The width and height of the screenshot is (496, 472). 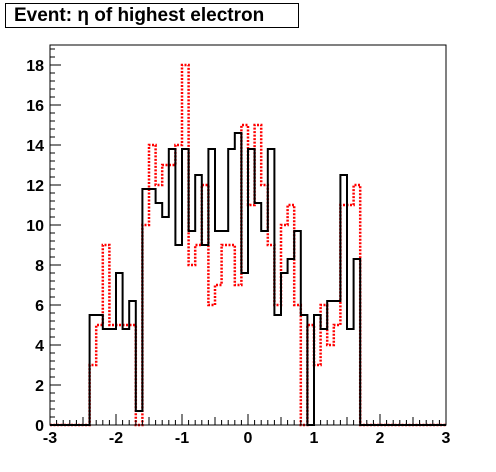 I want to click on y-tick-label: 0, so click(x=39, y=426).